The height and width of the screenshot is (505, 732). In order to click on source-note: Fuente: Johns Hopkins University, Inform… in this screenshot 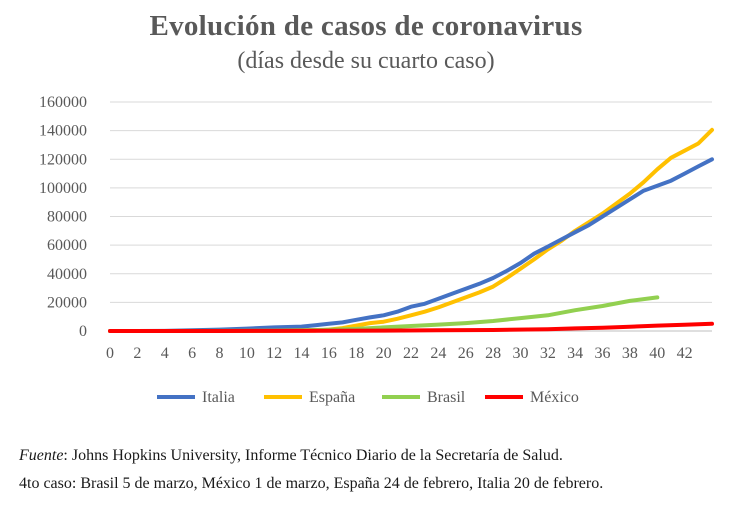, I will do `click(291, 456)`.